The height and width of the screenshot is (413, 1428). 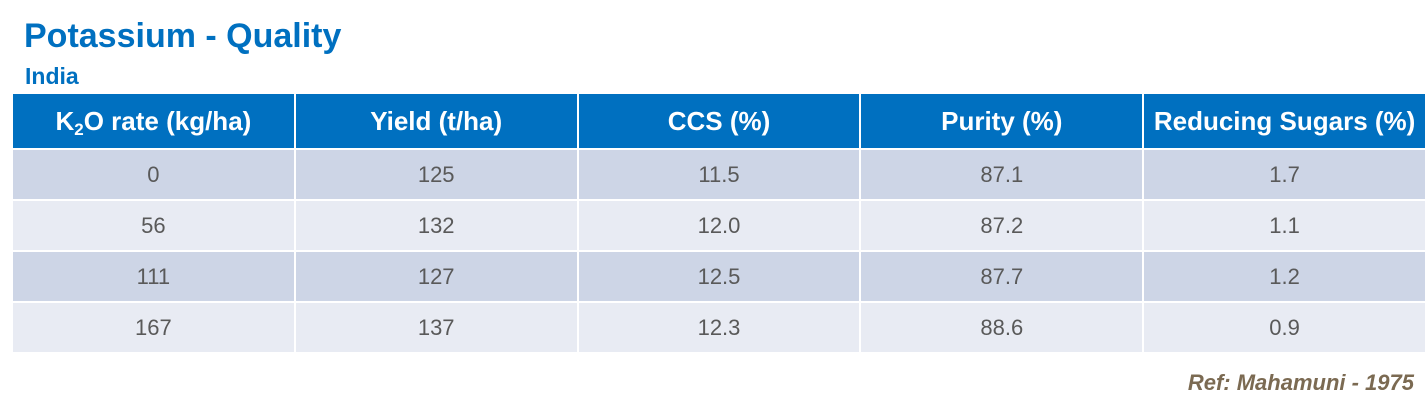 I want to click on reference: Ref: Mahamuni - 1975, so click(x=1300, y=382).